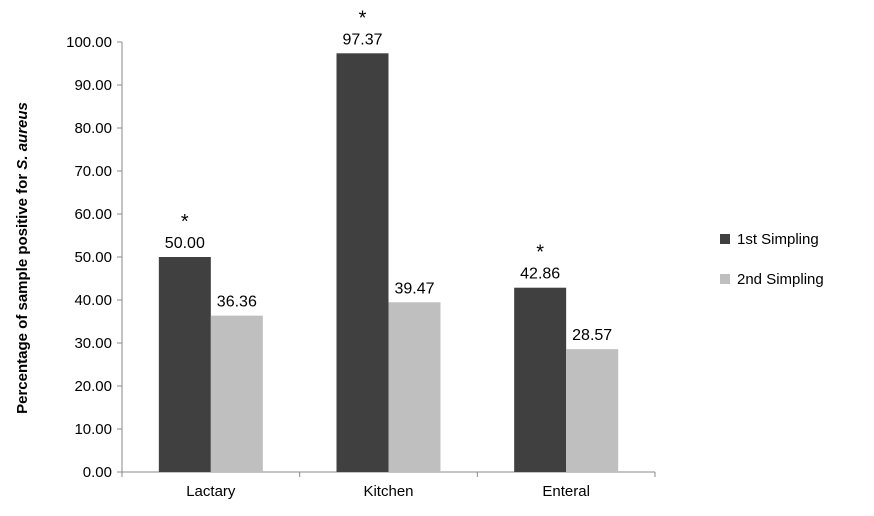 This screenshot has height=516, width=874. I want to click on y-tick-label: 50.00, so click(93, 257).